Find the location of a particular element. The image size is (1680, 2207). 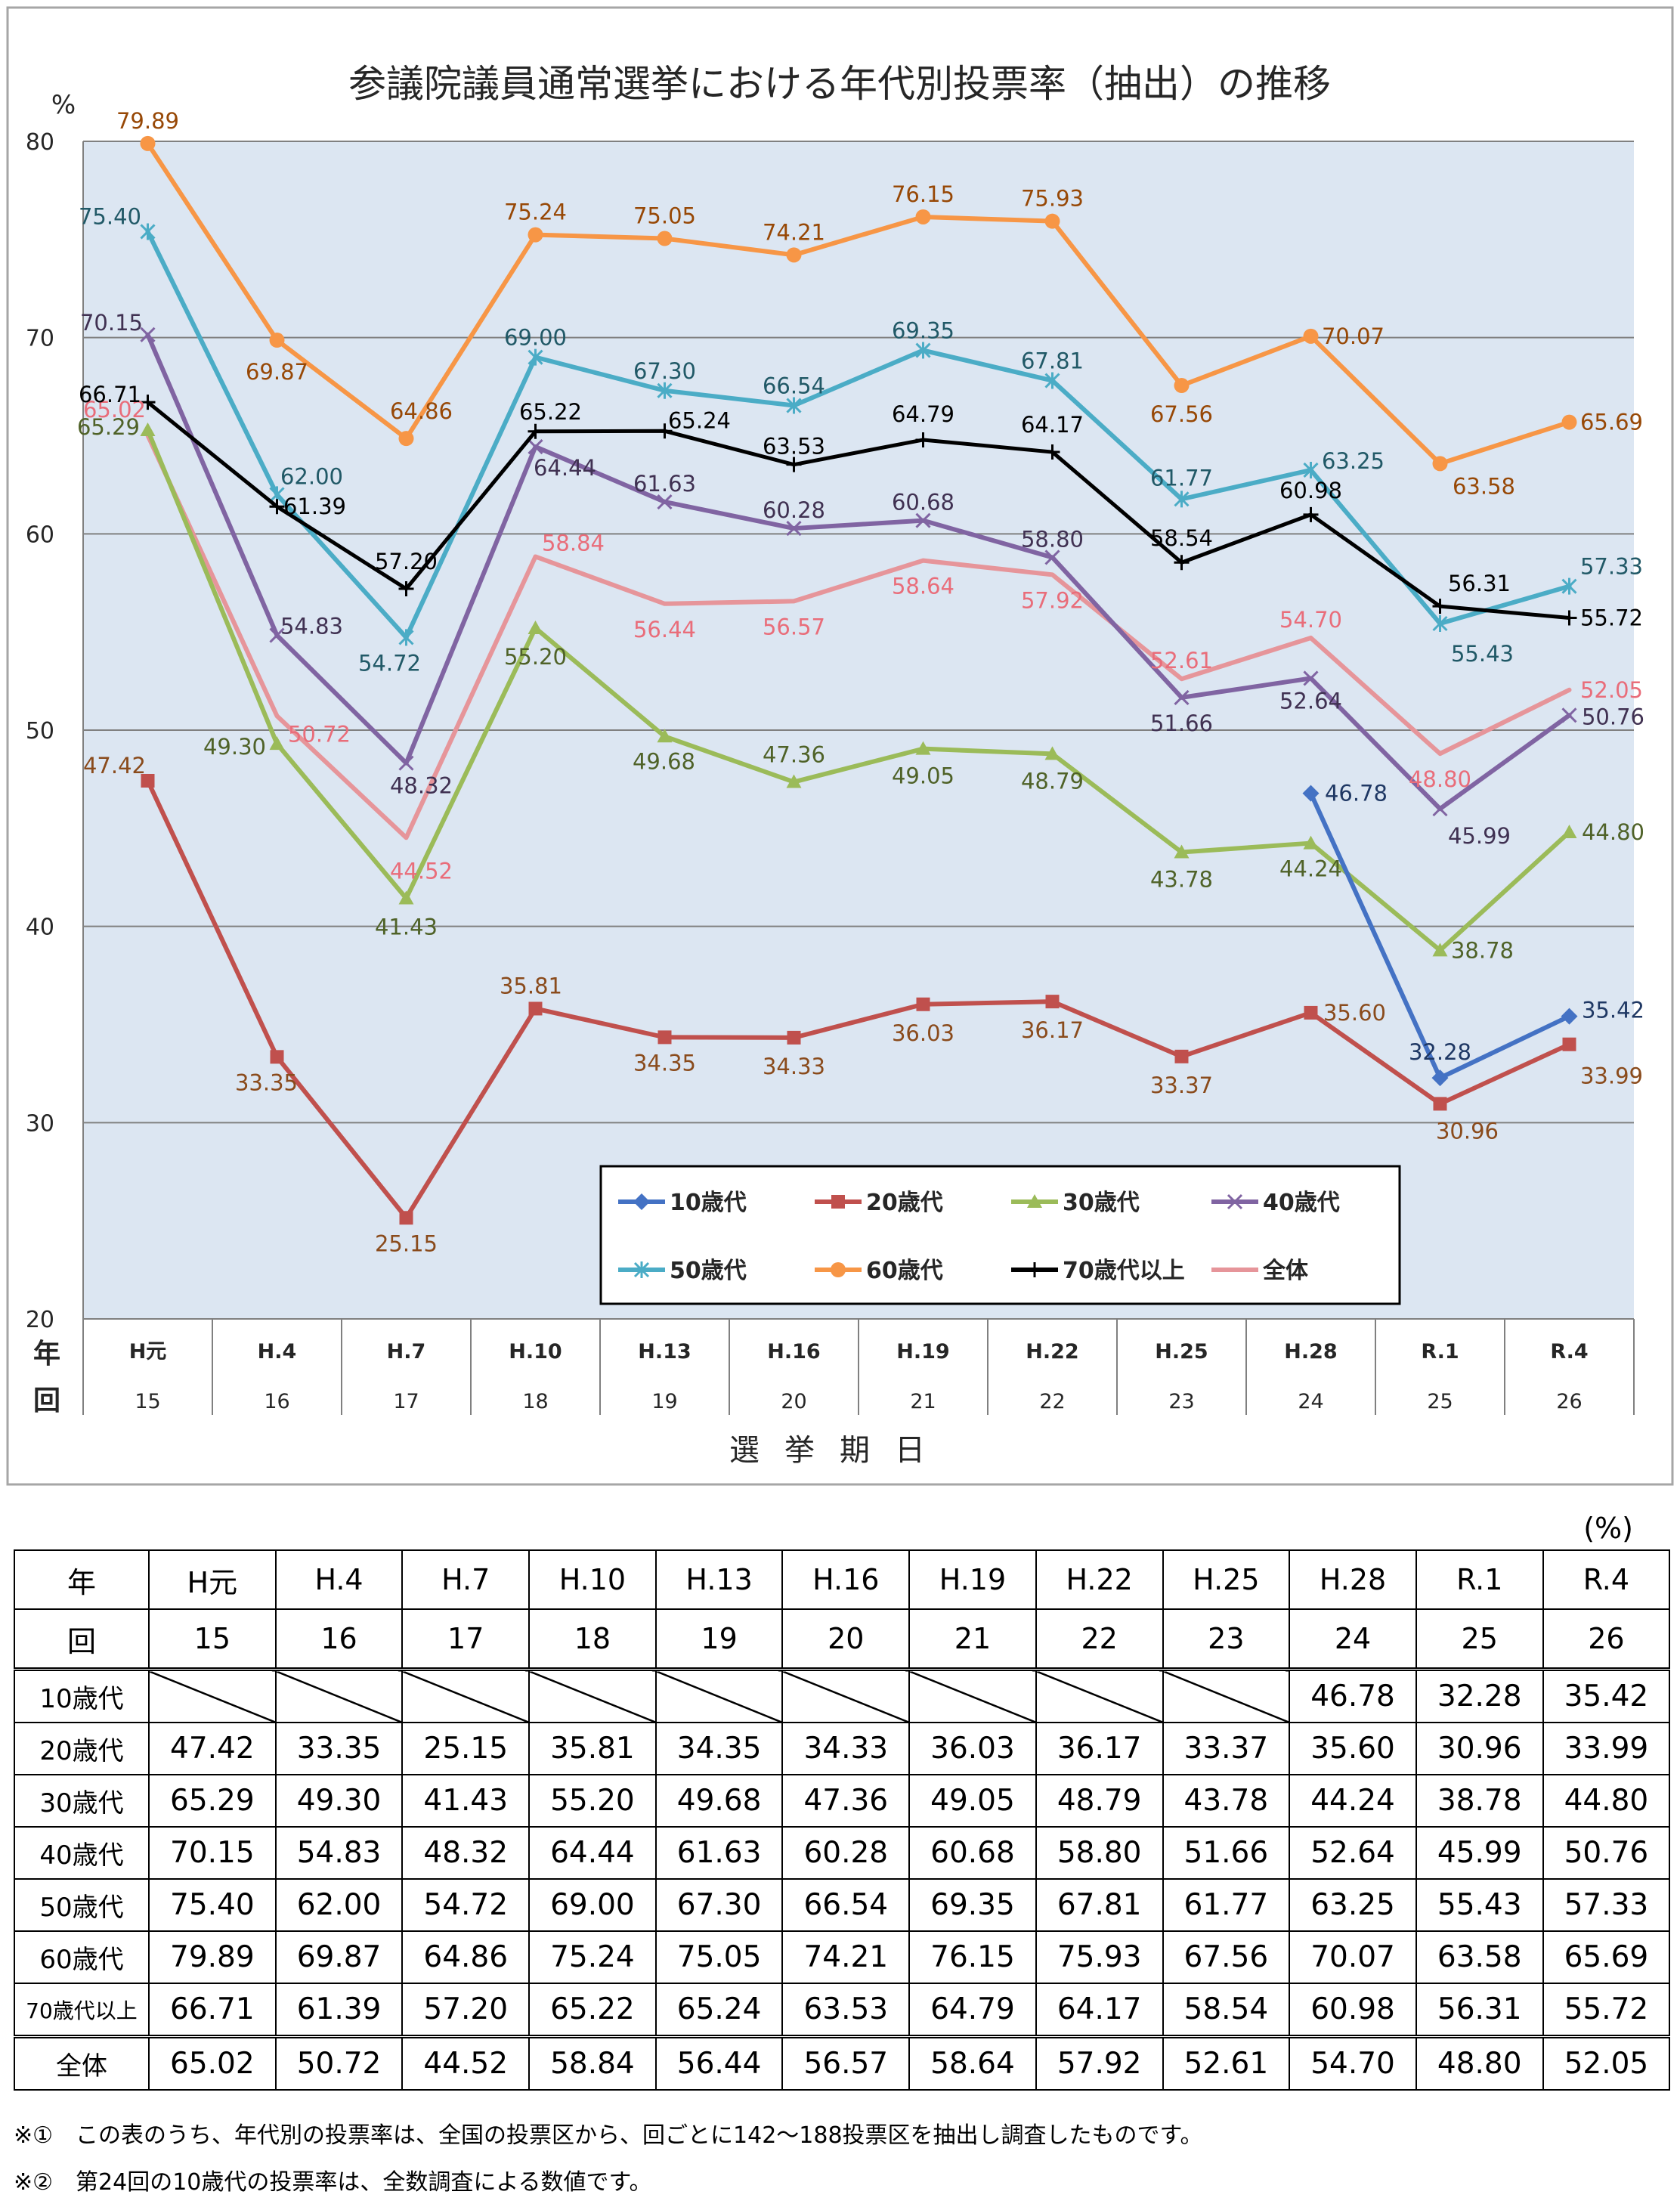

table-cell: 65.02 is located at coordinates (212, 2063).